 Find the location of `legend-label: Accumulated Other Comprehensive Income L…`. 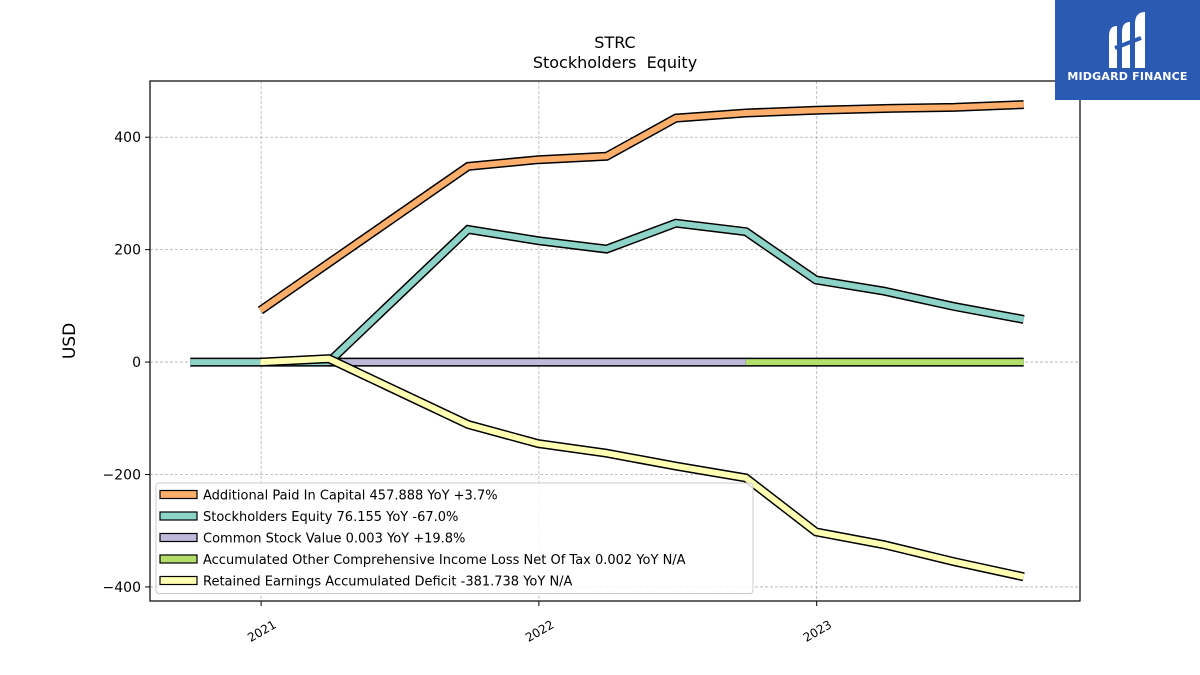

legend-label: Accumulated Other Comprehensive Income L… is located at coordinates (444, 560).